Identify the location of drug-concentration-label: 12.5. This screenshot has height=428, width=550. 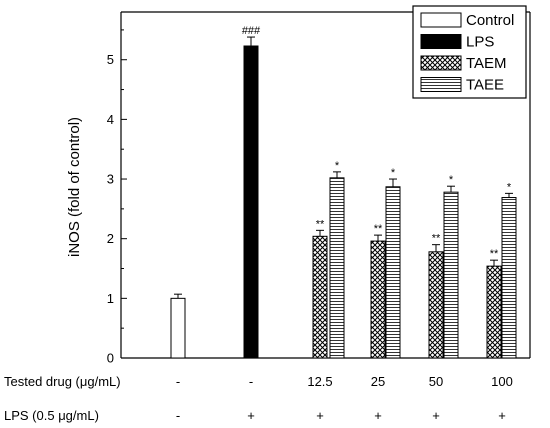
(319, 381).